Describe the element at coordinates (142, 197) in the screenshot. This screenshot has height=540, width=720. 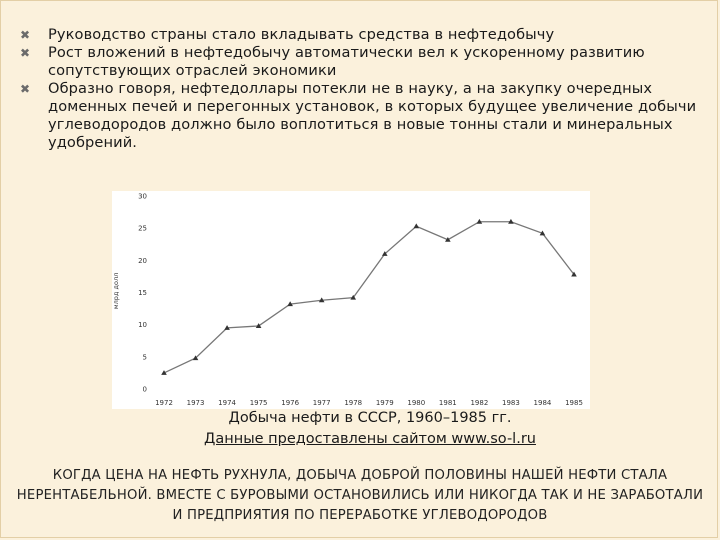
I see `y-tick-label: 30` at that location.